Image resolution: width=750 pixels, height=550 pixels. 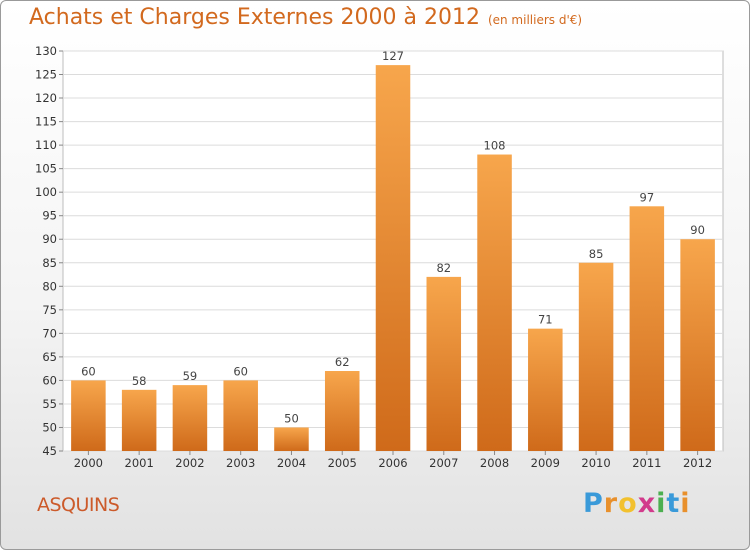 What do you see at coordinates (49, 286) in the screenshot?
I see `y-tick-label: 80` at bounding box center [49, 286].